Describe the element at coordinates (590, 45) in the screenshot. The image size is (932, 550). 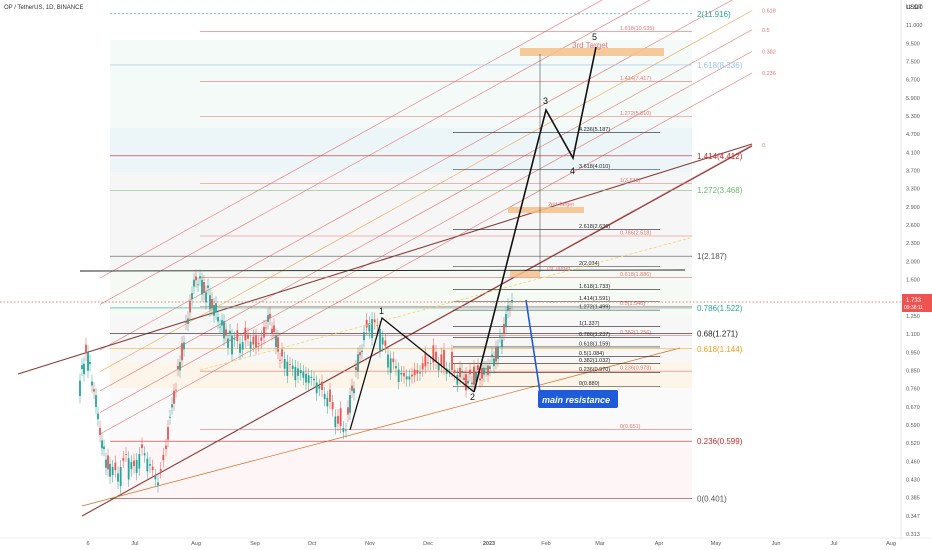
I see `target-label: 3rd Target` at that location.